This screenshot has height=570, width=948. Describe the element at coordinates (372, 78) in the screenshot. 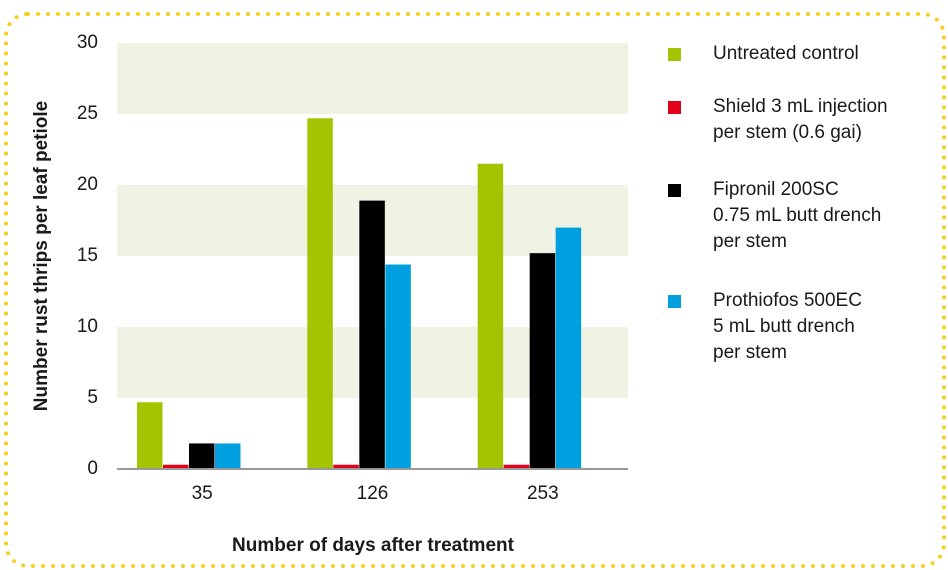

I see `grid-band` at that location.